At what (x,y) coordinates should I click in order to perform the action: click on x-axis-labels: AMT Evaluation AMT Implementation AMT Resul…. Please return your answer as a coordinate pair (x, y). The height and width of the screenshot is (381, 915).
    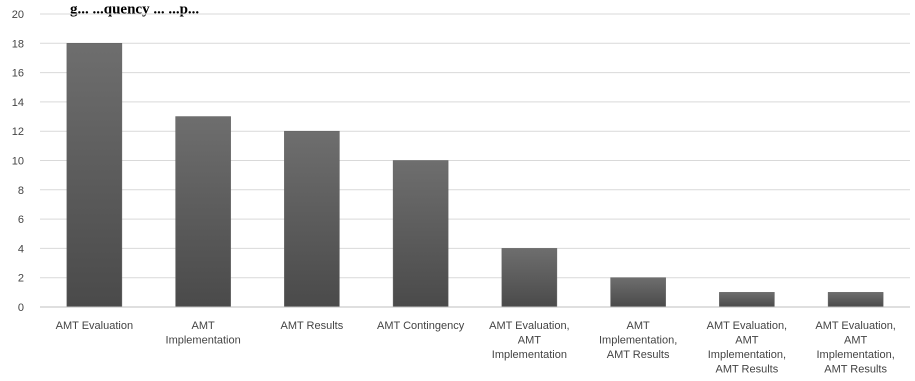
    Looking at the image, I should click on (476, 348).